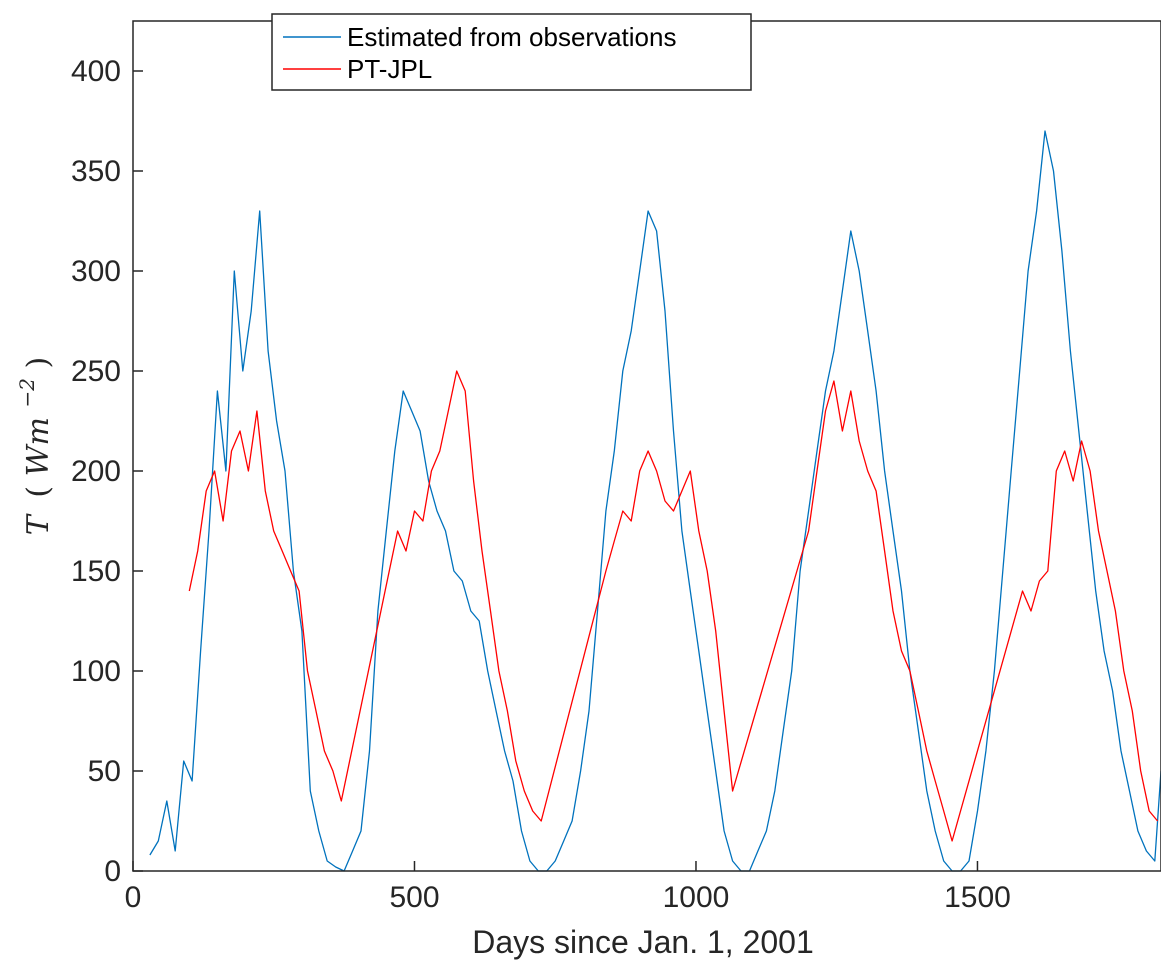 The image size is (1161, 965). I want to click on y-axis-label-var: T, so click(38, 524).